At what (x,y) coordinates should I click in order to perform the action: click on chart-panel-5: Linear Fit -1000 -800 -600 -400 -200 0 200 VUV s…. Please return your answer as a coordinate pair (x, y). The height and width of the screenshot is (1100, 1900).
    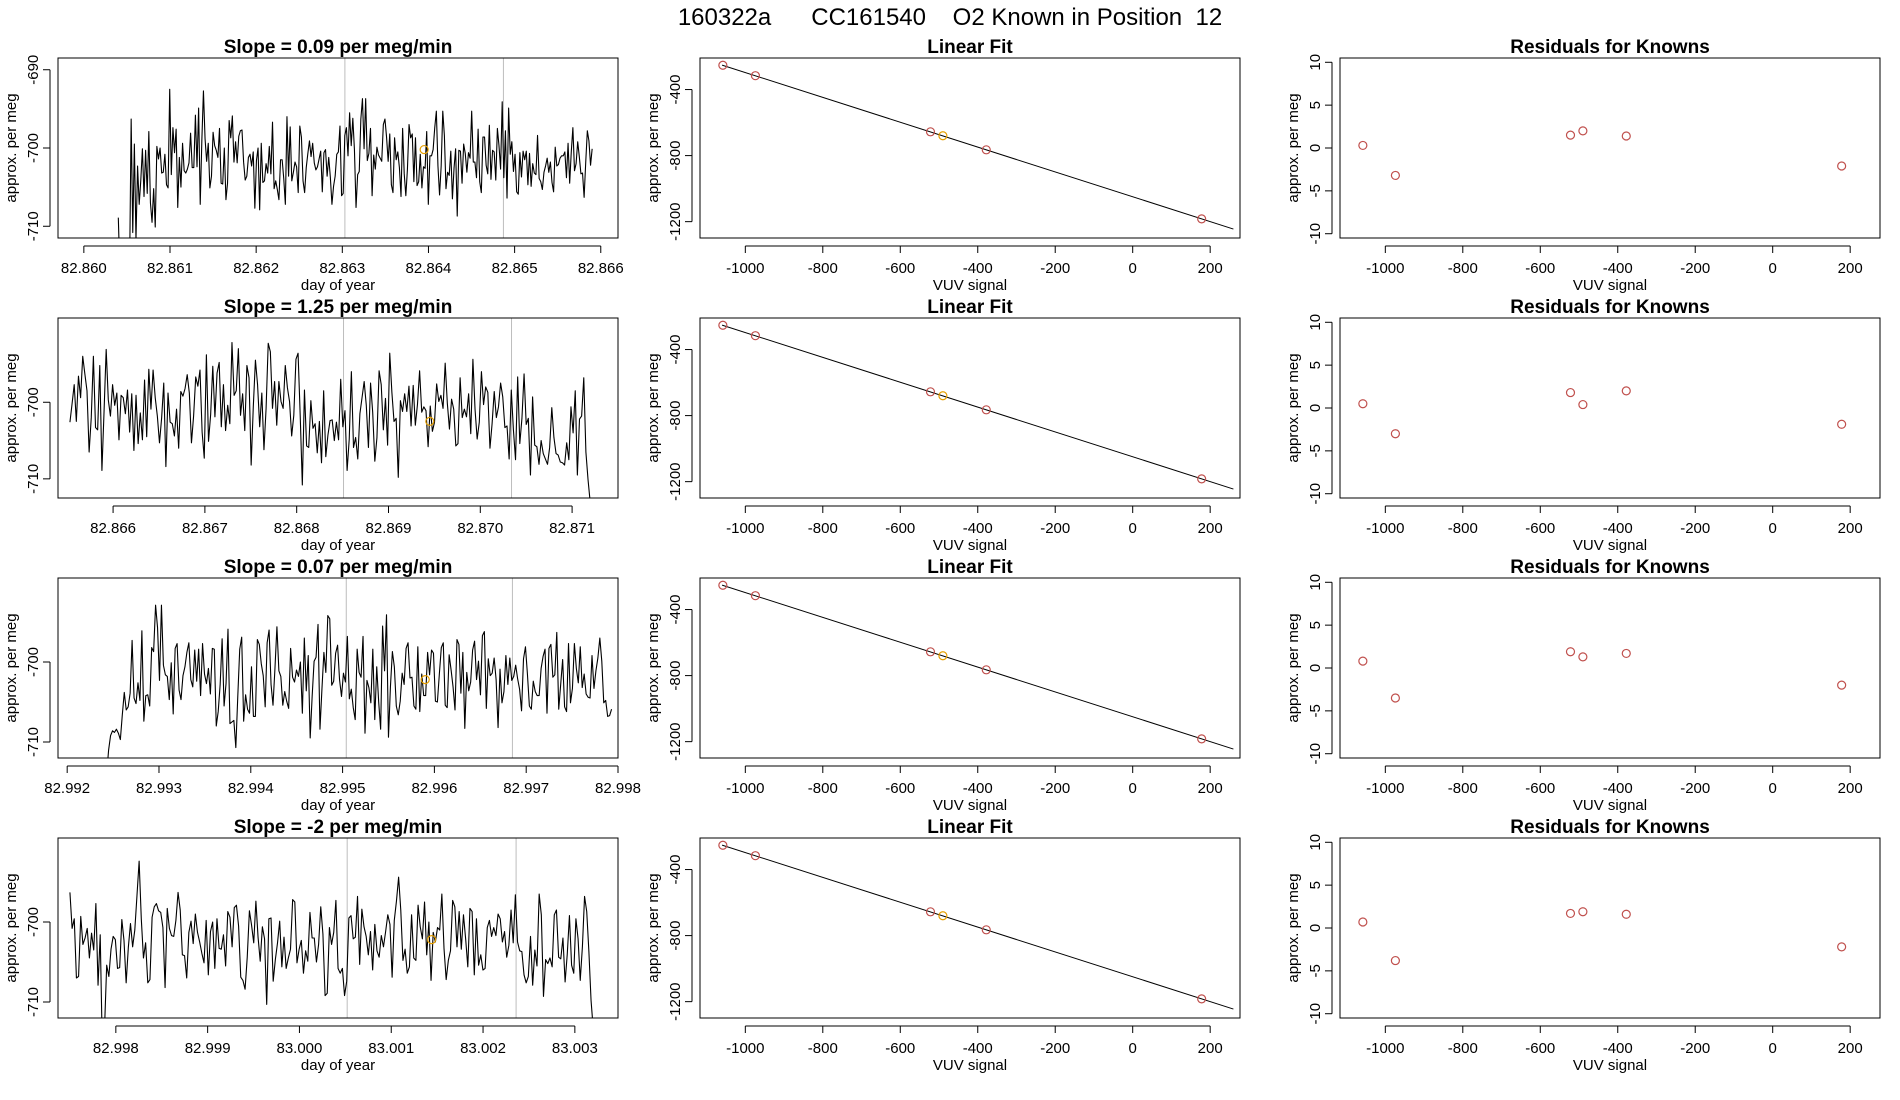
    Looking at the image, I should click on (943, 425).